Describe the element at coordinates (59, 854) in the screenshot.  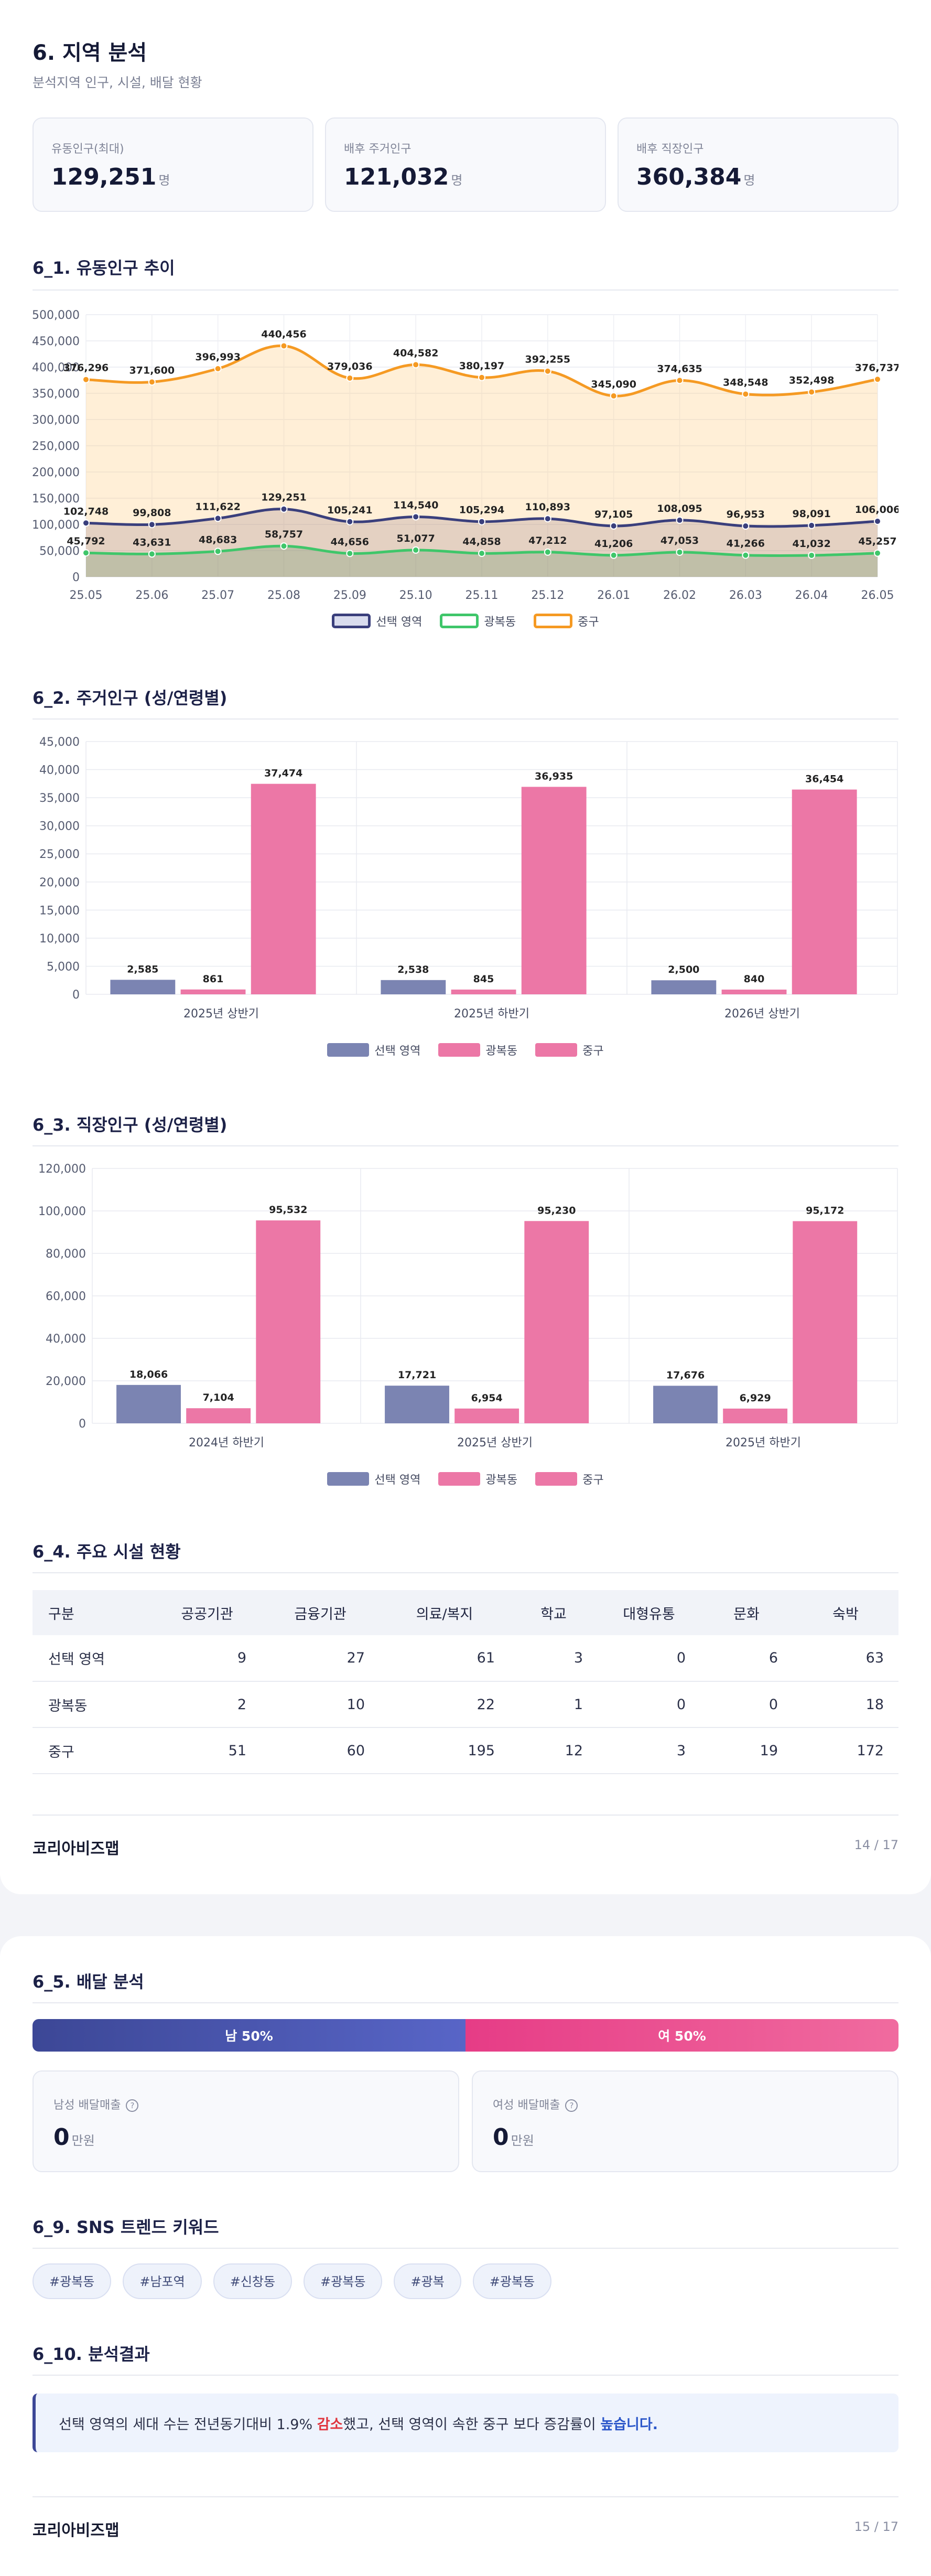
I see `y-tick-label: 25,000` at that location.